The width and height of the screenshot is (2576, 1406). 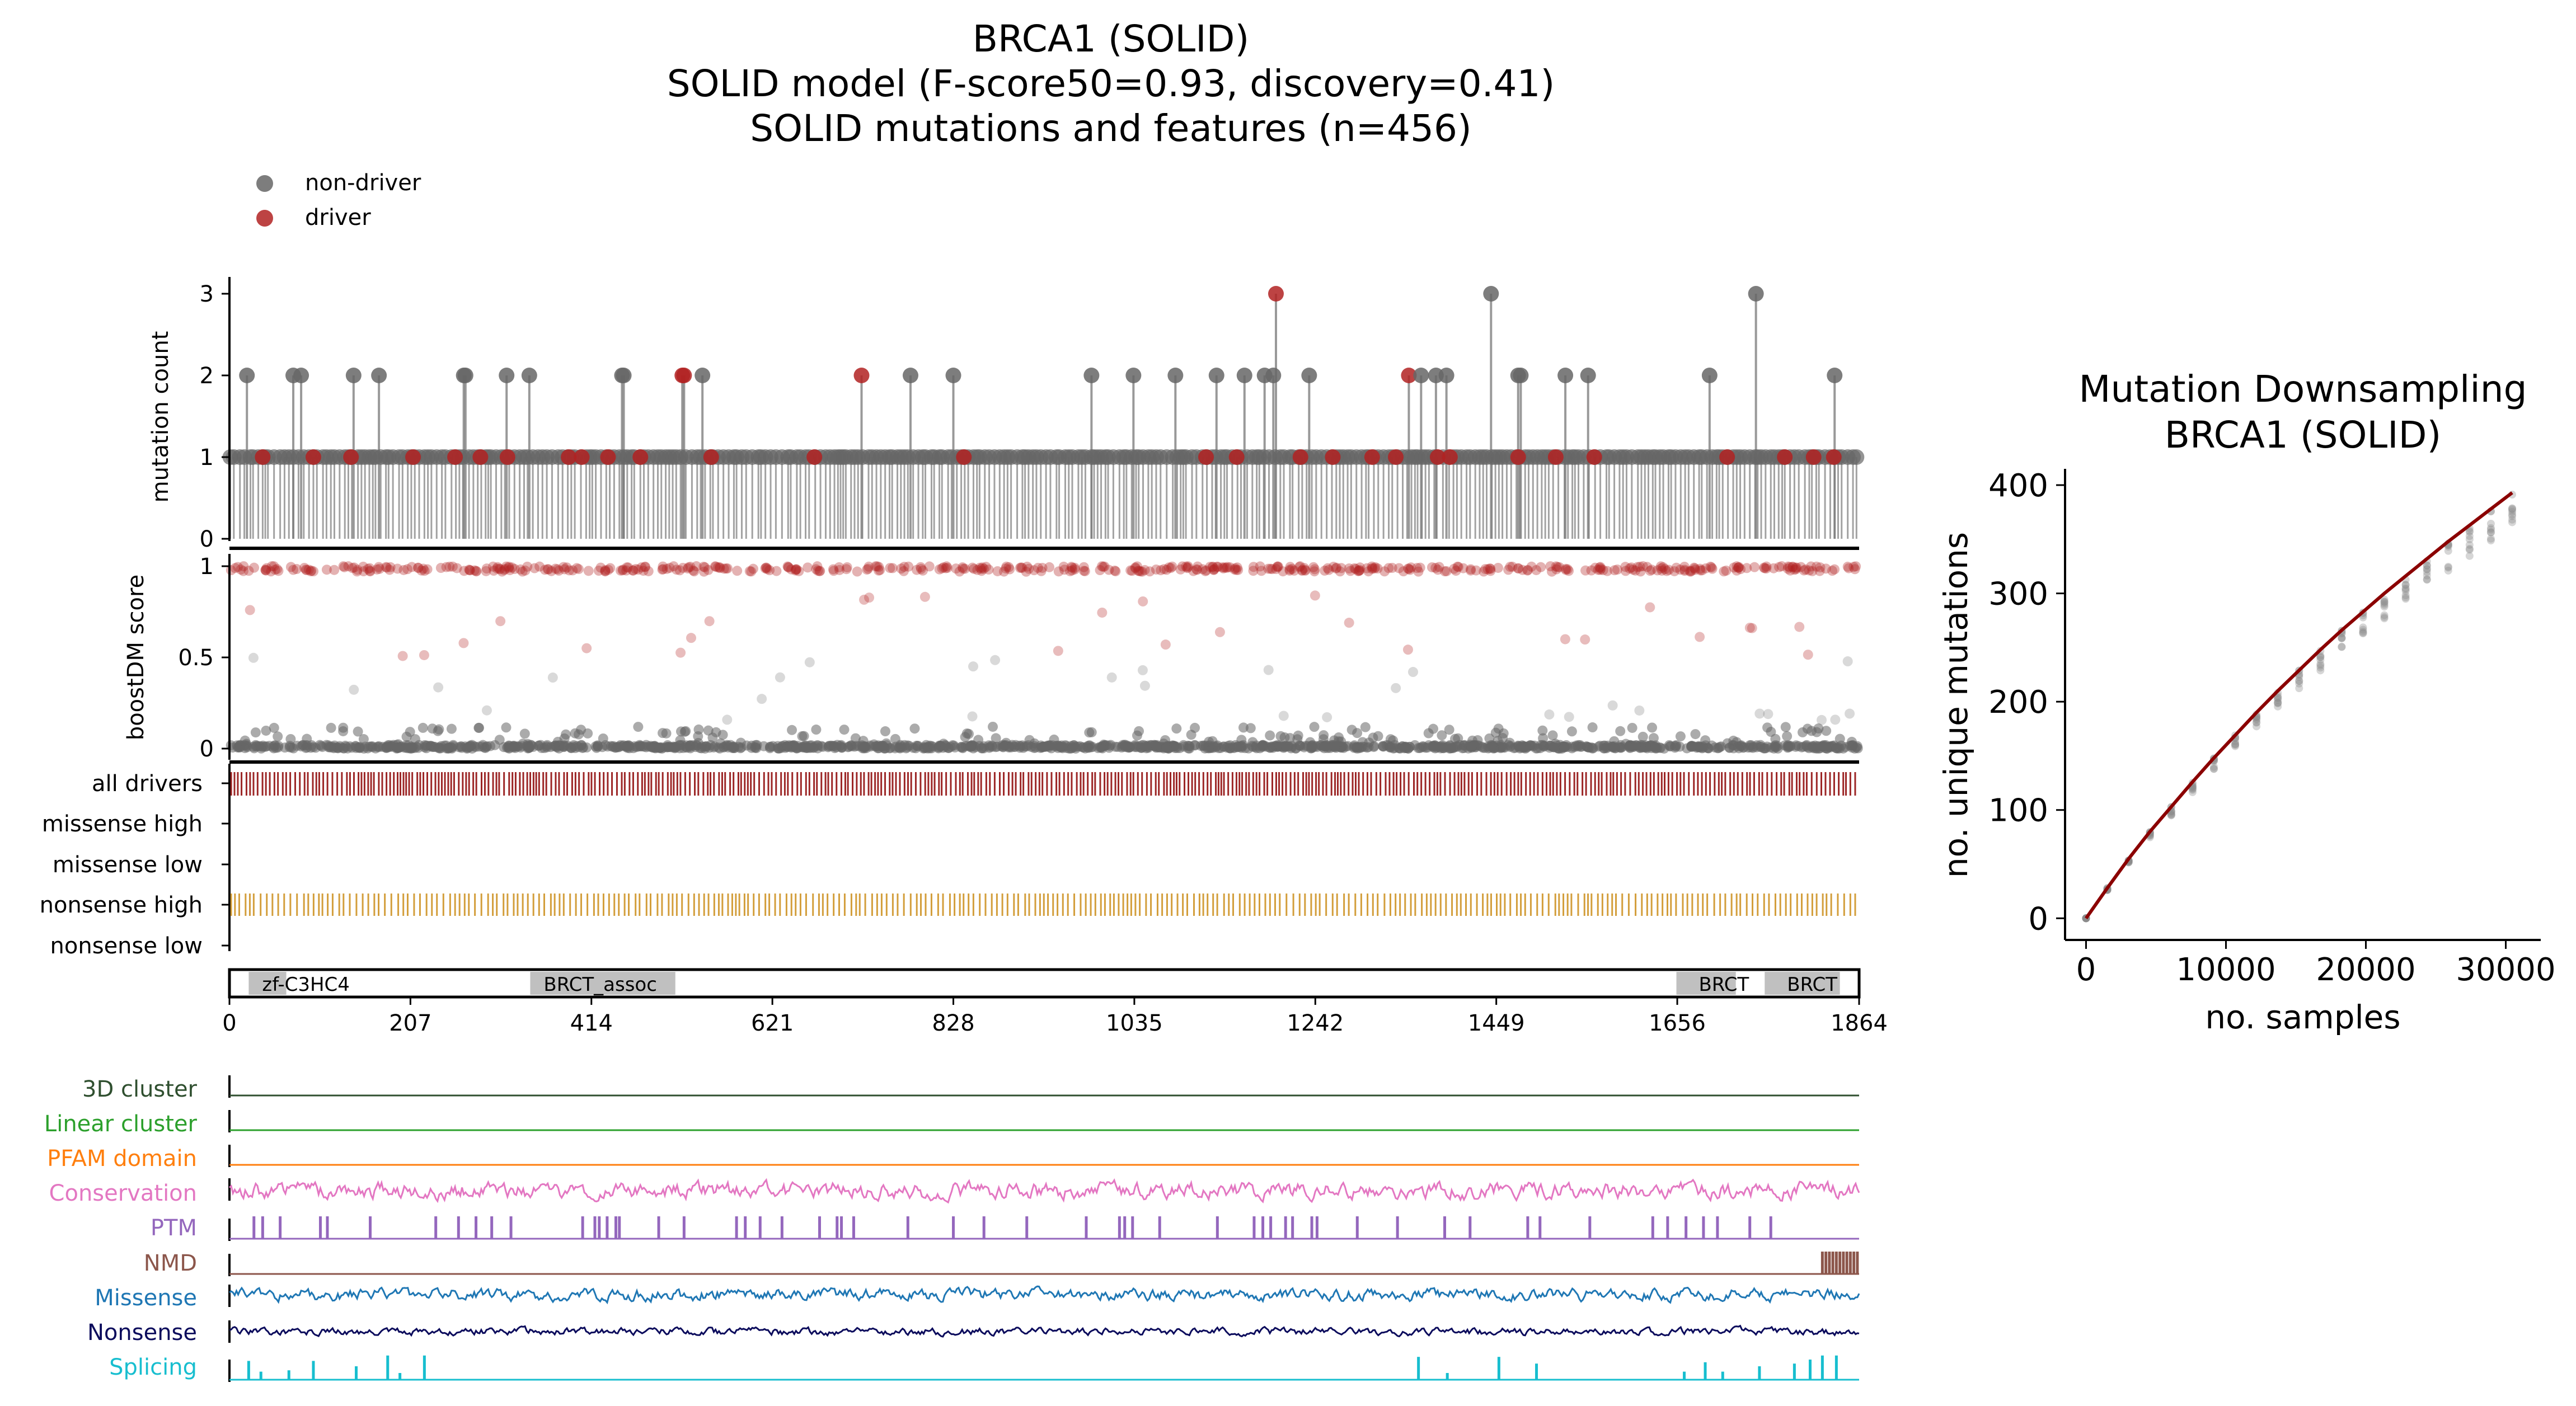 What do you see at coordinates (1043, 376) in the screenshot?
I see `lollipop-heads` at bounding box center [1043, 376].